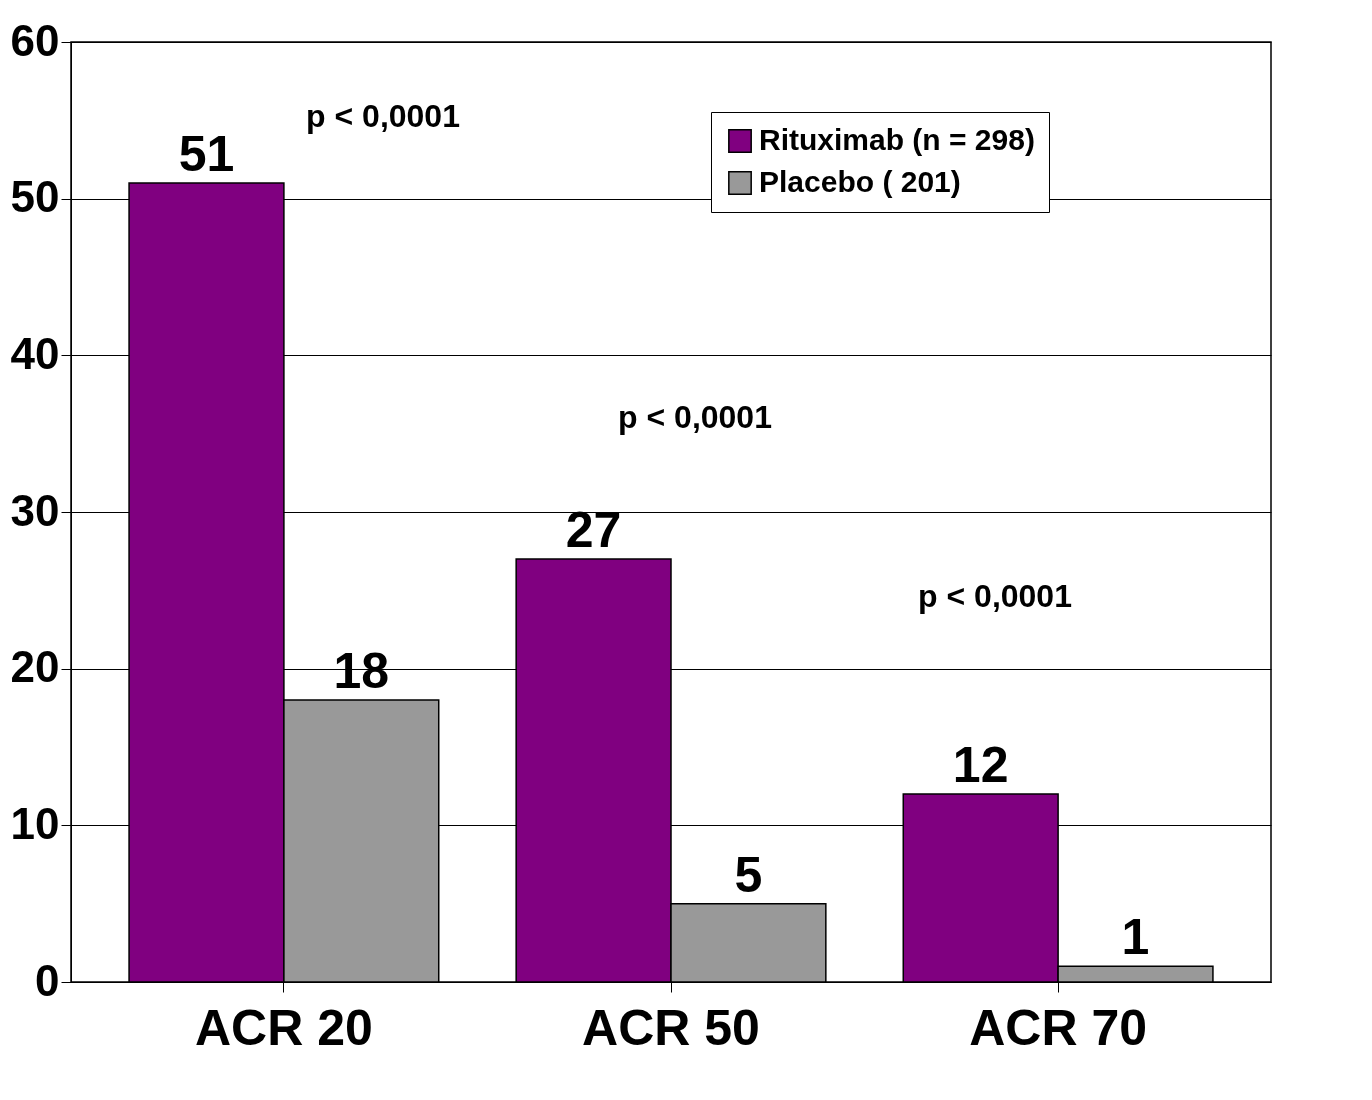 The height and width of the screenshot is (1100, 1372). I want to click on legend-label: Placebo ( 201), so click(860, 181).